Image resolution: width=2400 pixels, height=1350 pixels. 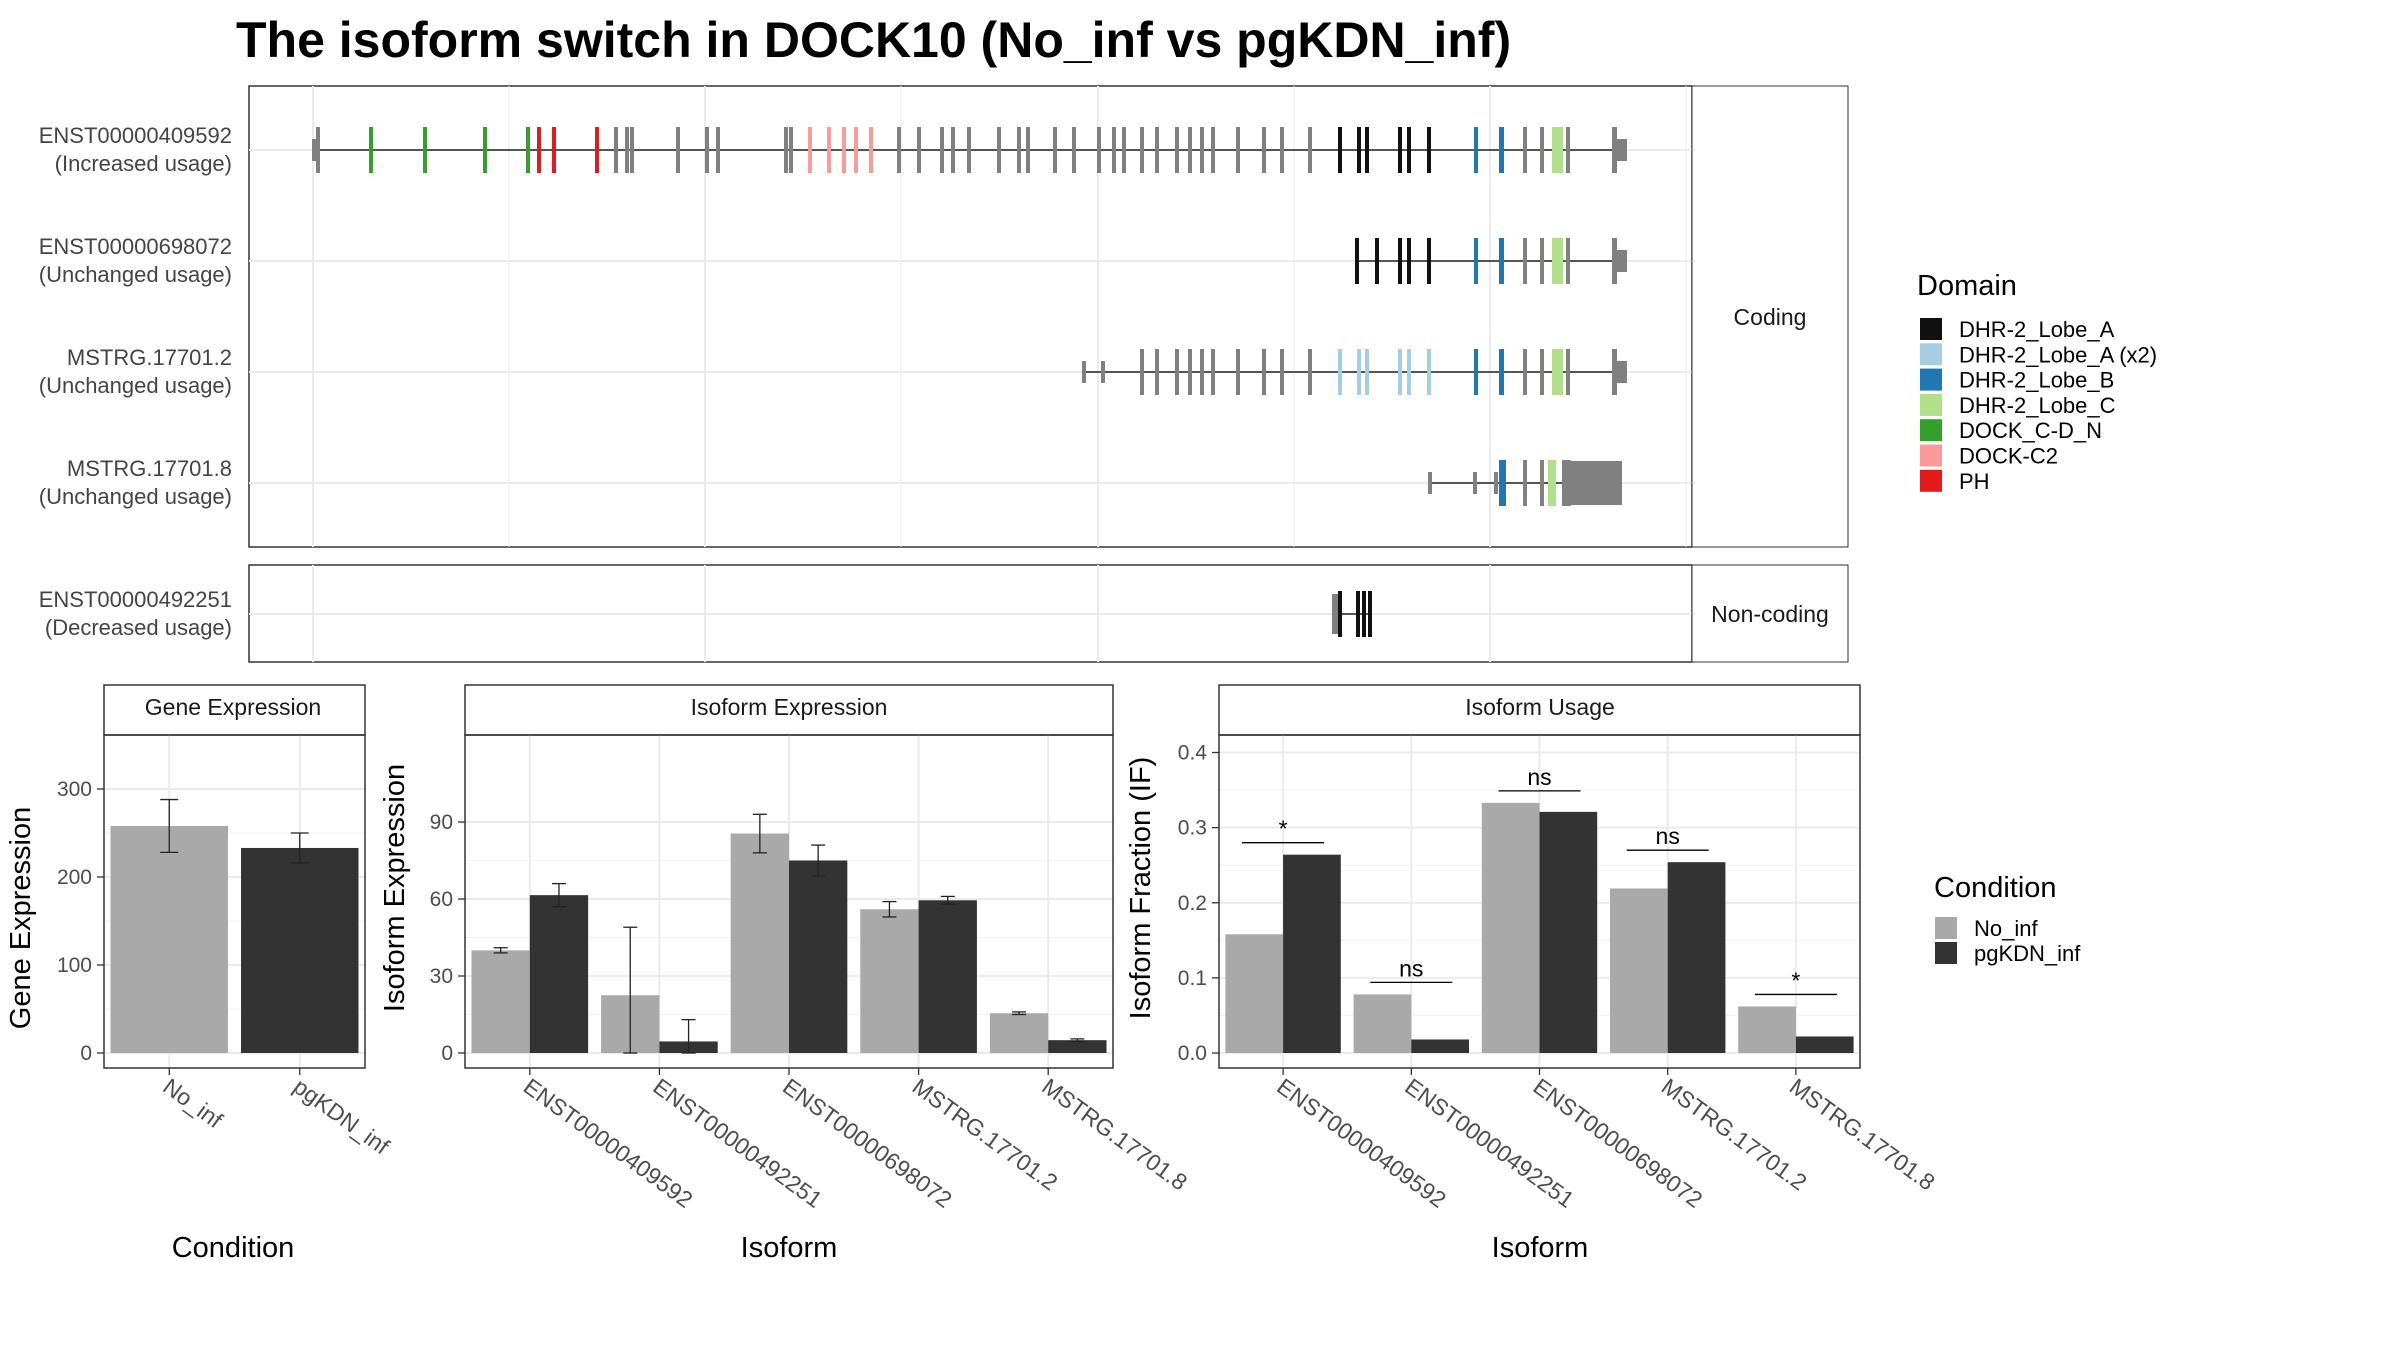 What do you see at coordinates (21, 918) in the screenshot?
I see `gene-expression-y-axis-title: Gene Expression` at bounding box center [21, 918].